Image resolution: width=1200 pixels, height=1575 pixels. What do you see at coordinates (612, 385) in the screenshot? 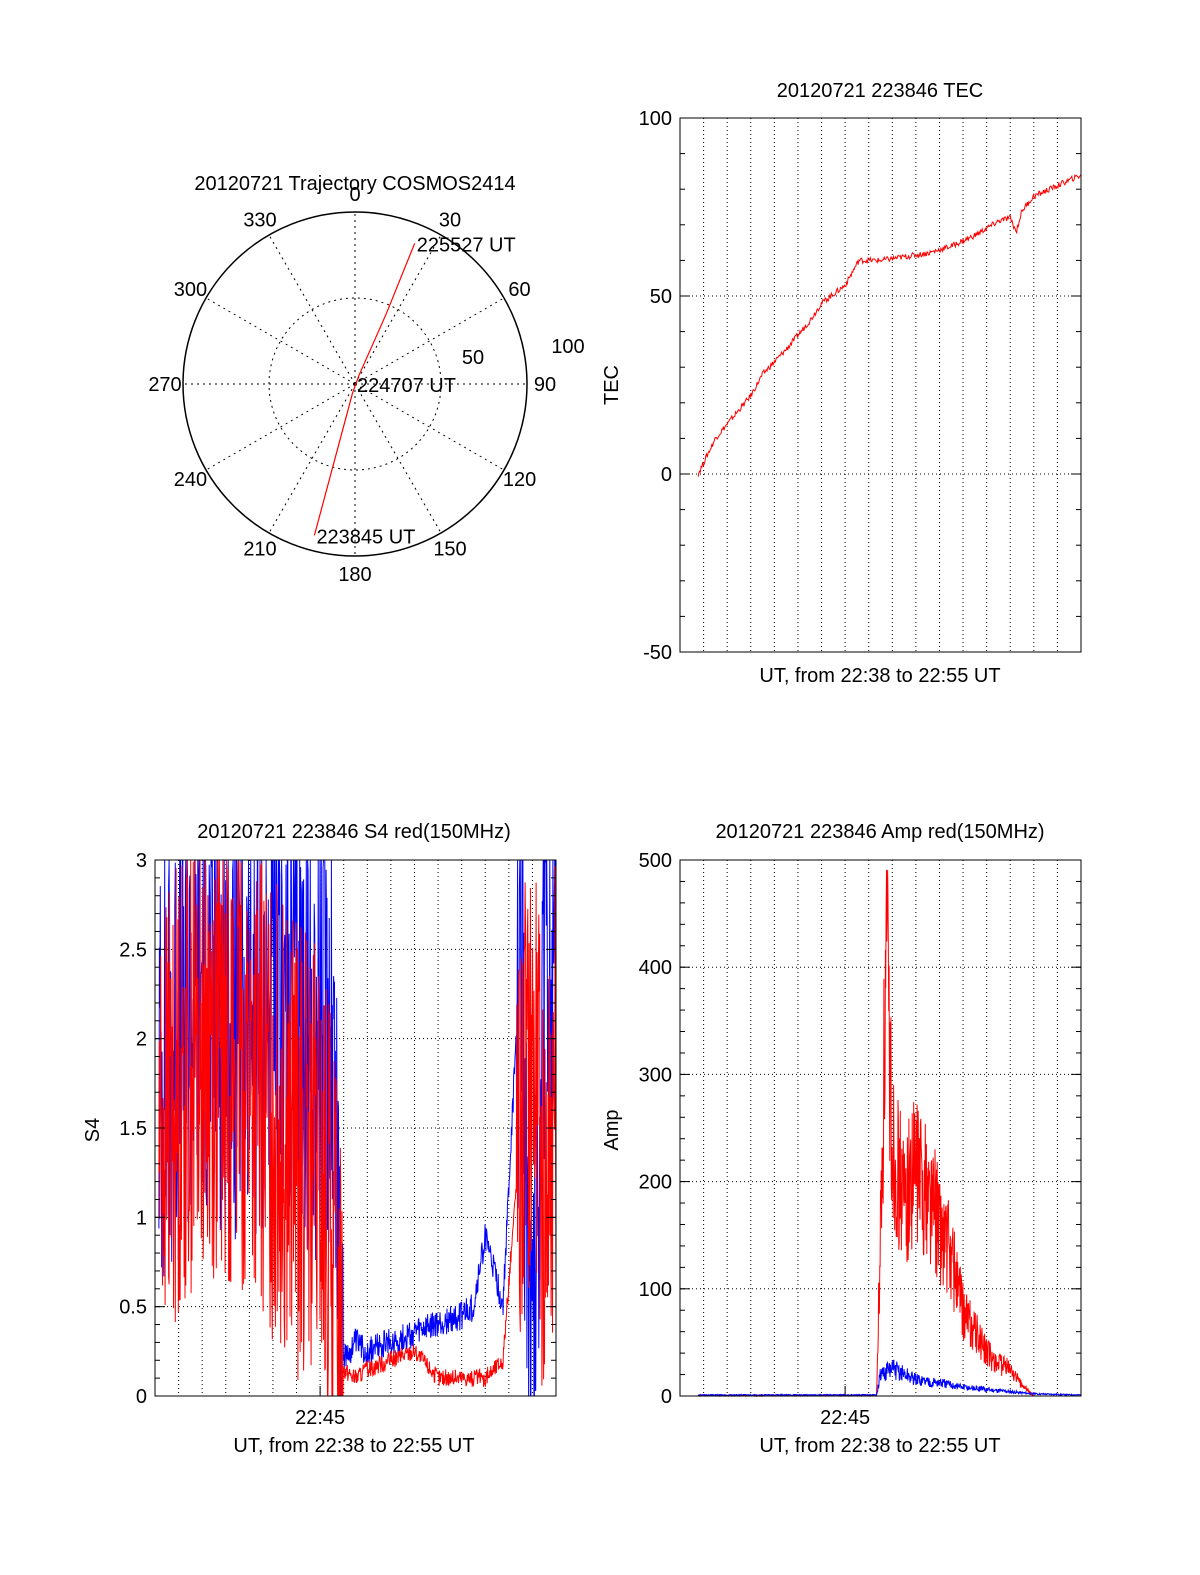
I see `tec-ylabel: TEC` at bounding box center [612, 385].